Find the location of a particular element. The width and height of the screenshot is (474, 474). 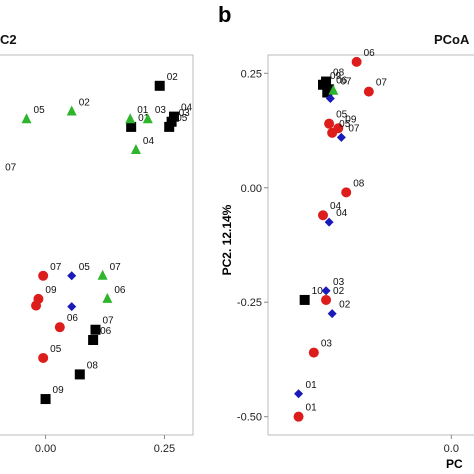

panel-b-x-axis-label: PC is located at coordinates (454, 464).